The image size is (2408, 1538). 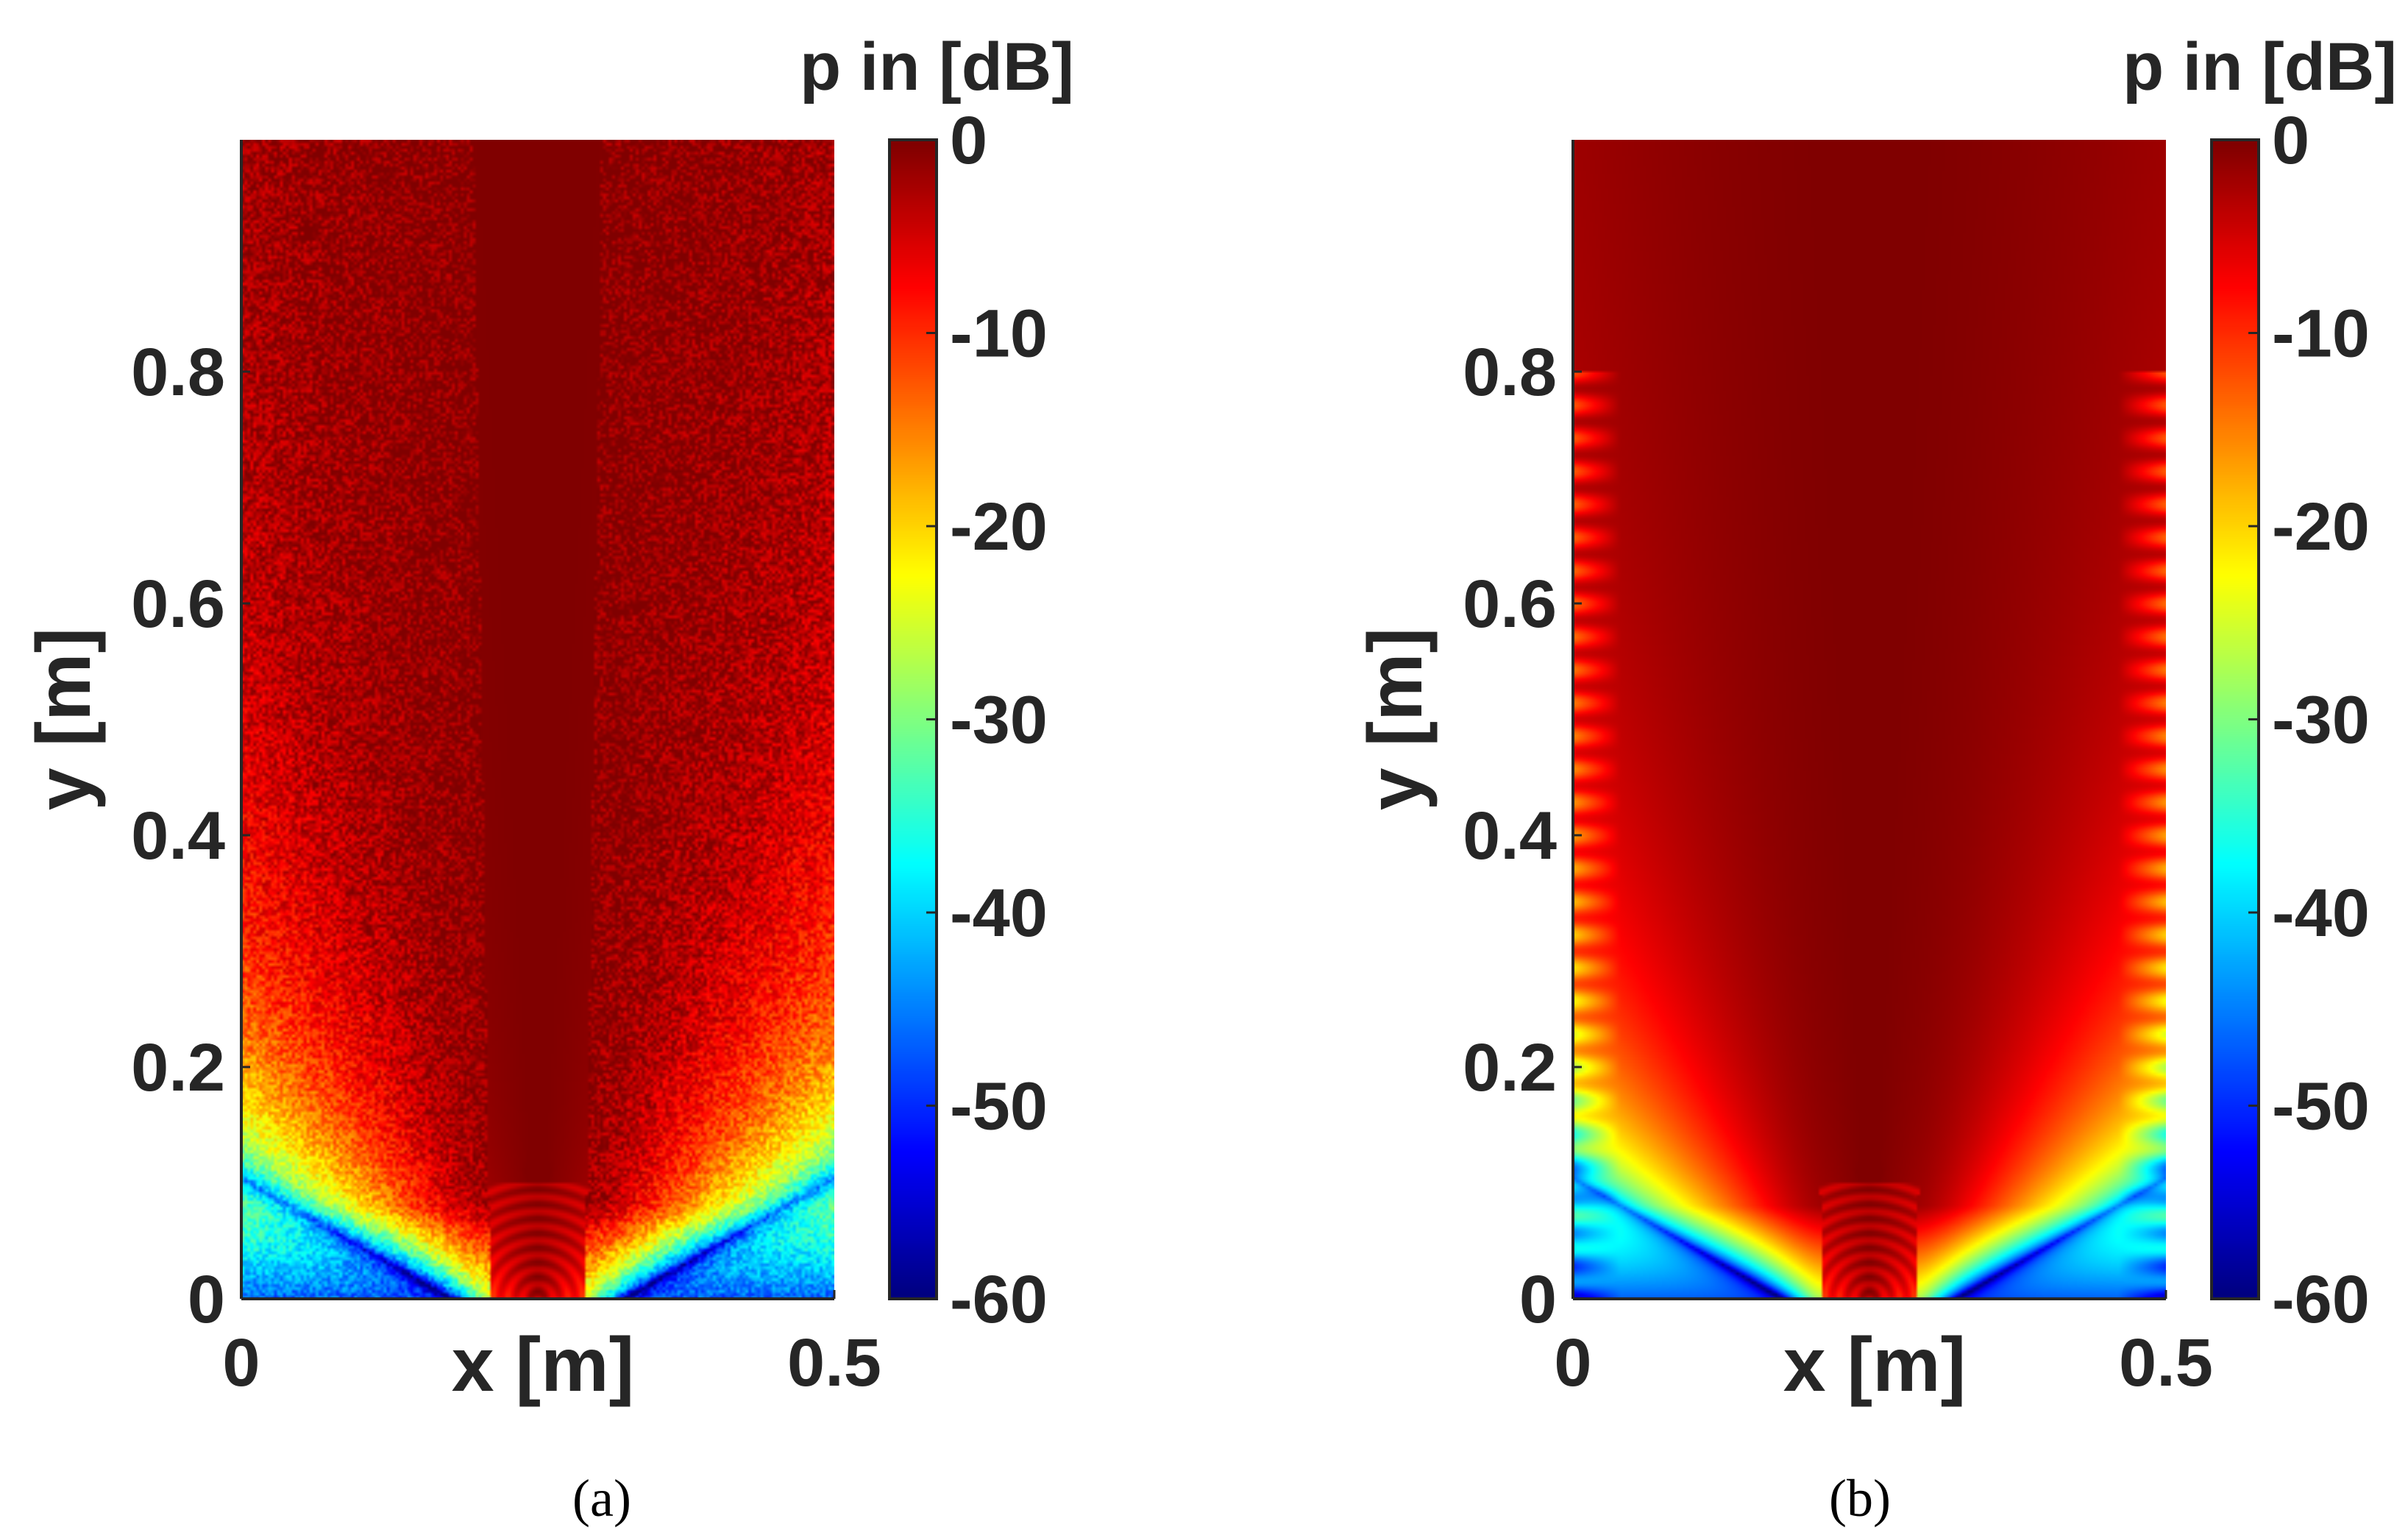 I want to click on y-ticks-a: 0 0.2 0.4 0.6 0.8, so click(x=191, y=836).